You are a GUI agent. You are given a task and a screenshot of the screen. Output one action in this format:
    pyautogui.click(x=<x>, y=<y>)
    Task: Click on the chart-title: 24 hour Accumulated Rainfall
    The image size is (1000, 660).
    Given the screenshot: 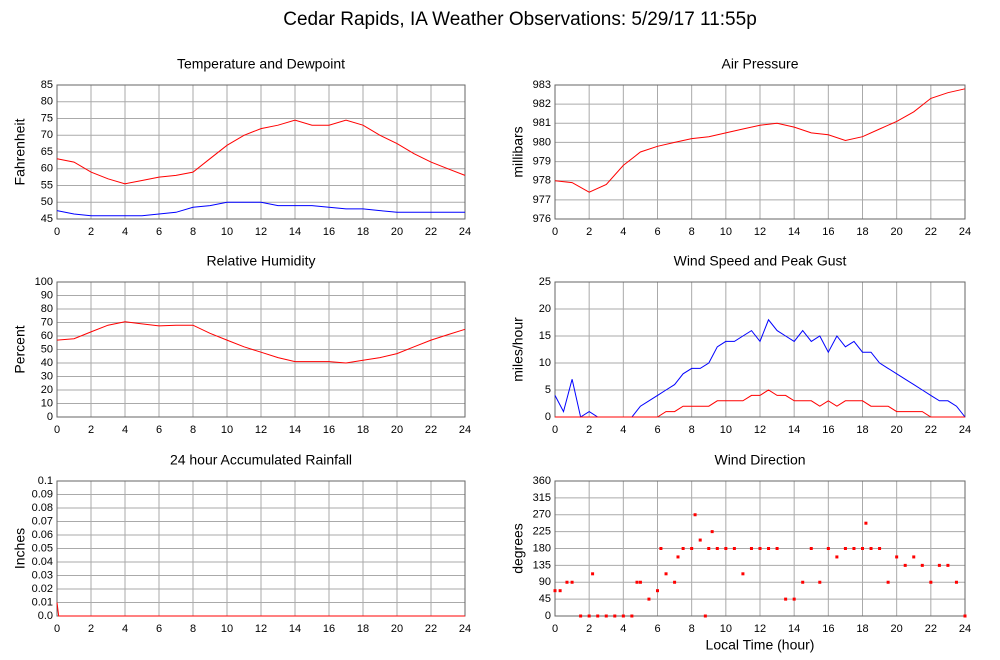 What is the action you would take?
    pyautogui.click(x=261, y=460)
    